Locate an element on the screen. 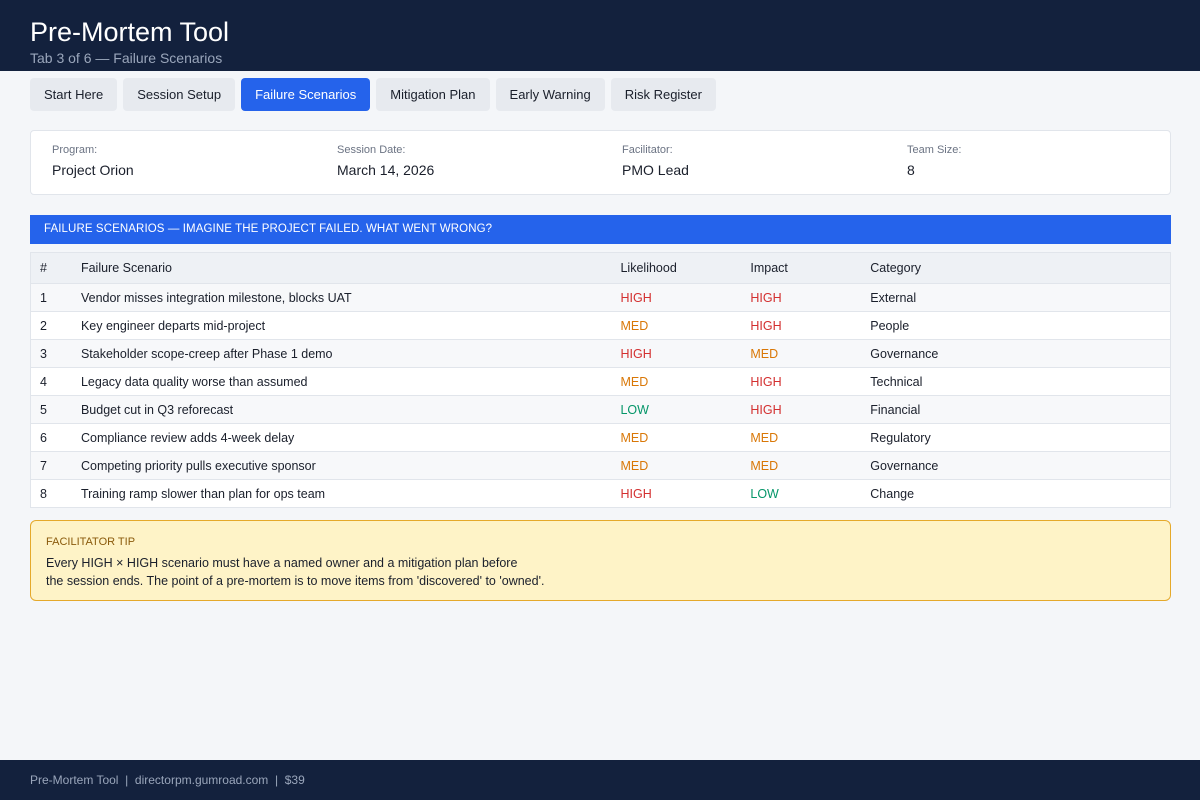 This screenshot has height=800, width=1200. row-scenario: Compliance review adds 4-week delay is located at coordinates (187, 437).